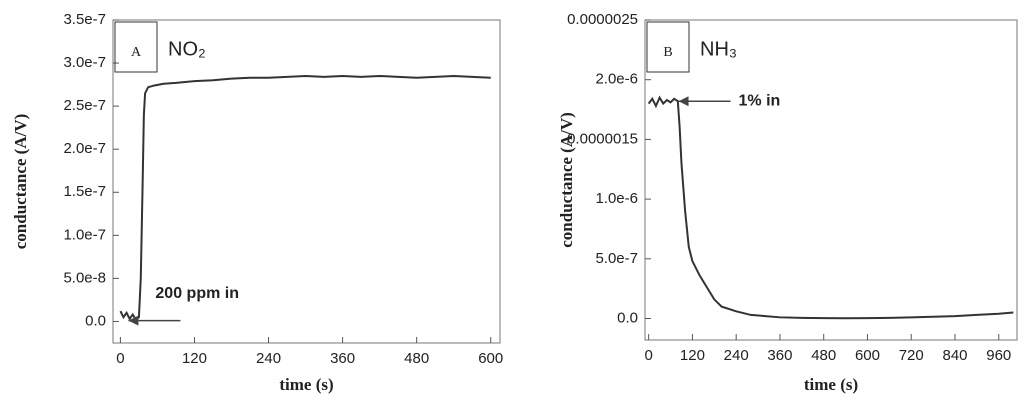 Image resolution: width=1020 pixels, height=403 pixels. What do you see at coordinates (136, 52) in the screenshot?
I see `panel-label: A` at bounding box center [136, 52].